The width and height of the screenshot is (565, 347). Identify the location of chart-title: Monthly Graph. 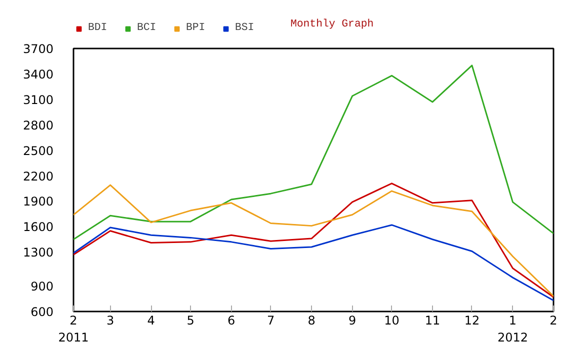
(332, 24).